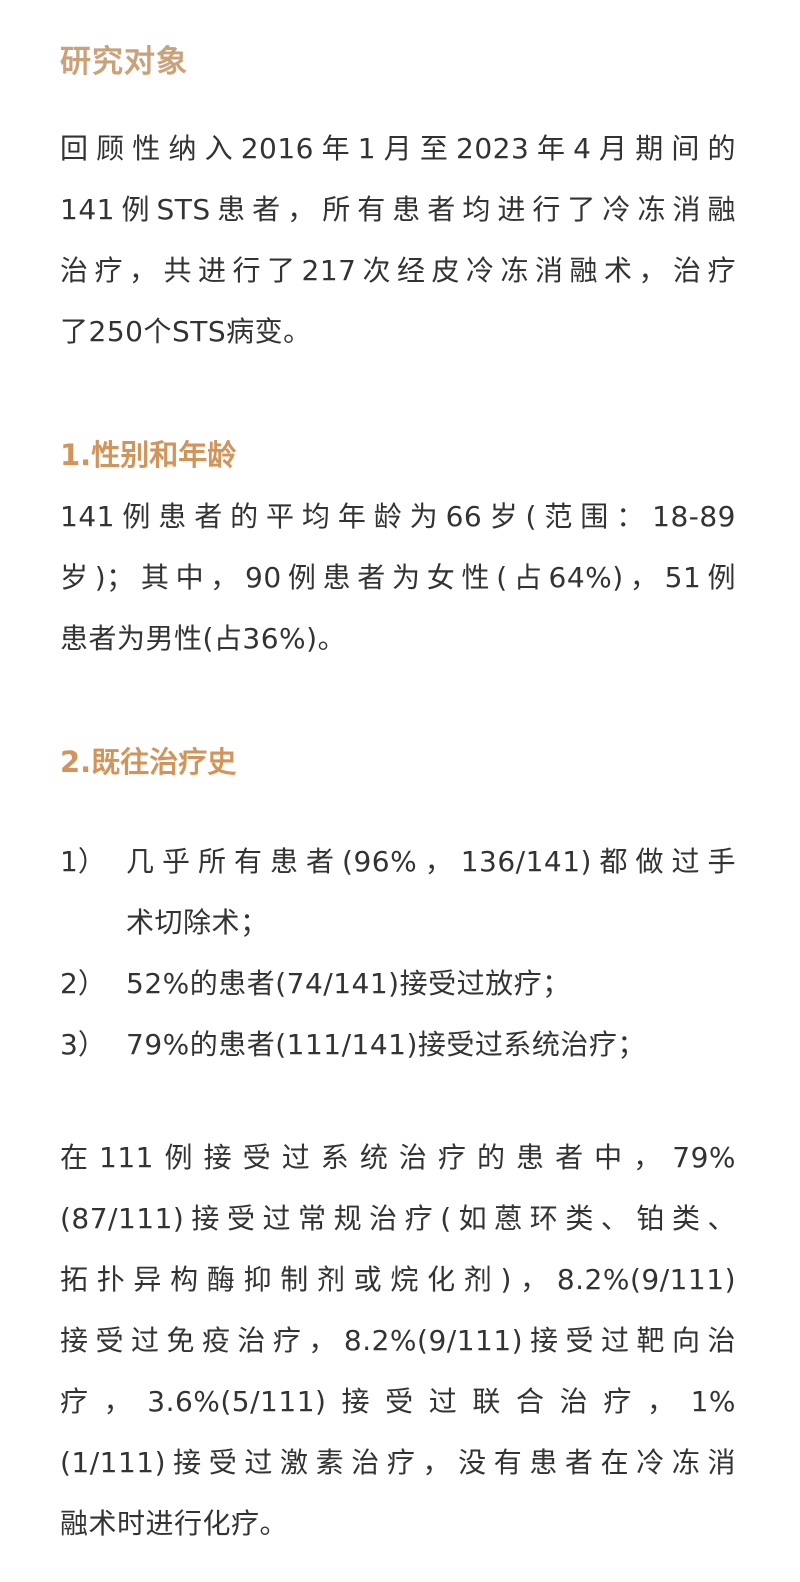 The height and width of the screenshot is (1582, 800). What do you see at coordinates (431, 861) in the screenshot?
I see `text-line: 几乎所有患者(96%，136/141)都做过手` at bounding box center [431, 861].